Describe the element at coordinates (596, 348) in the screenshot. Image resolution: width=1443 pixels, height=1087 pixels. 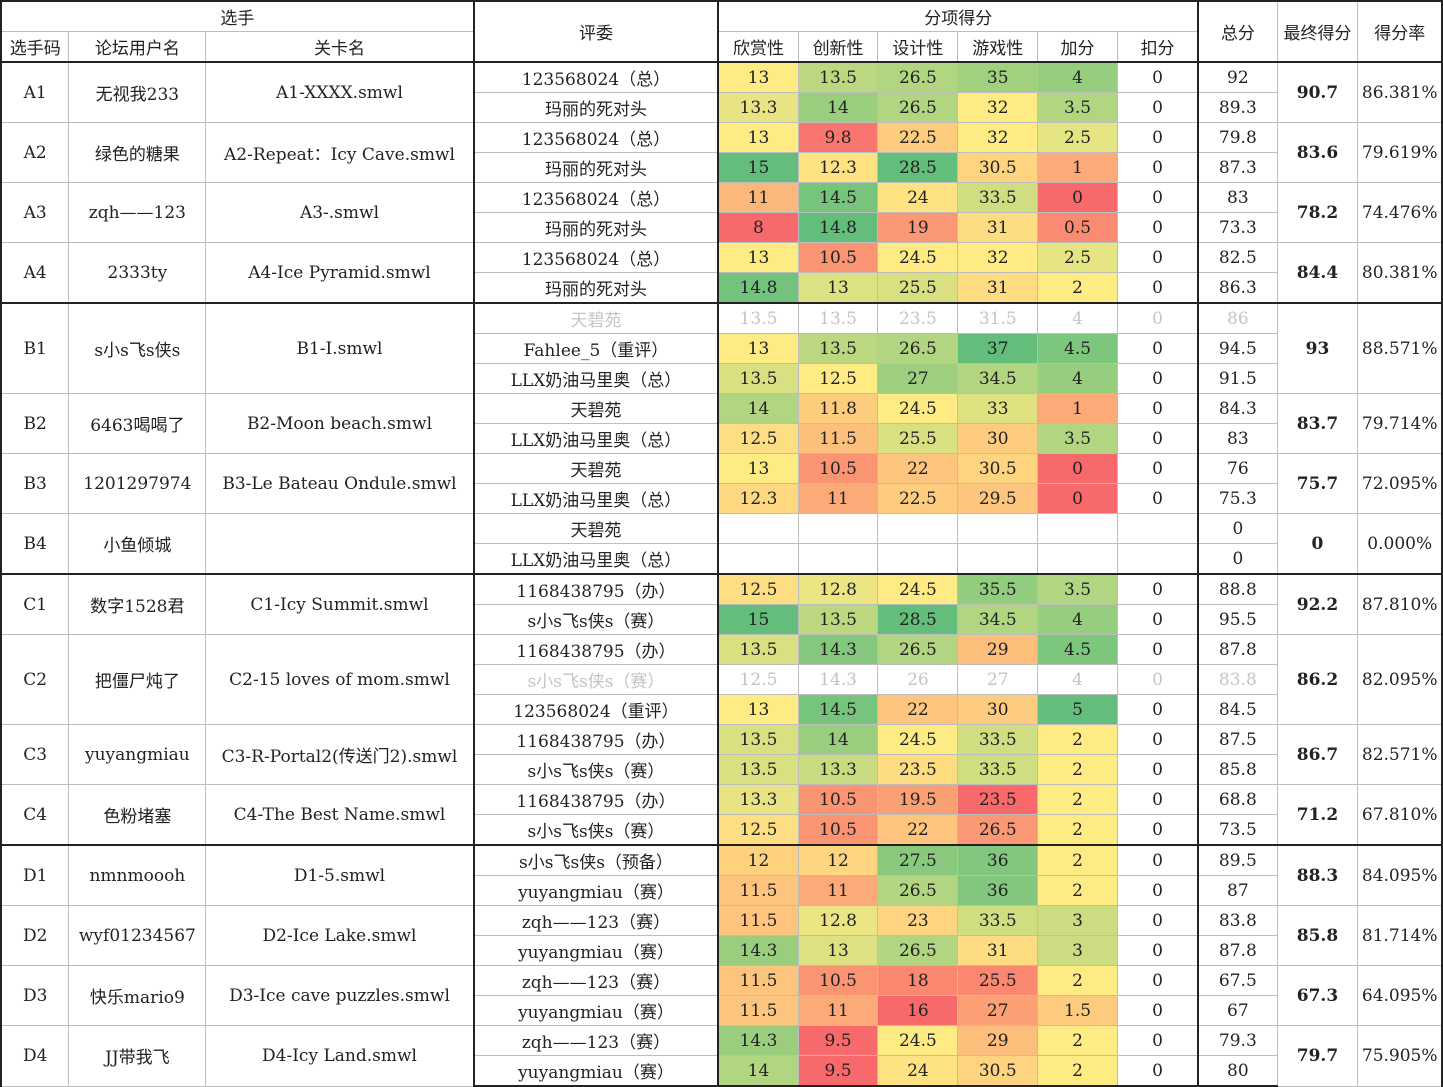
I see `judge-name: Fahlee_5（重评）` at that location.